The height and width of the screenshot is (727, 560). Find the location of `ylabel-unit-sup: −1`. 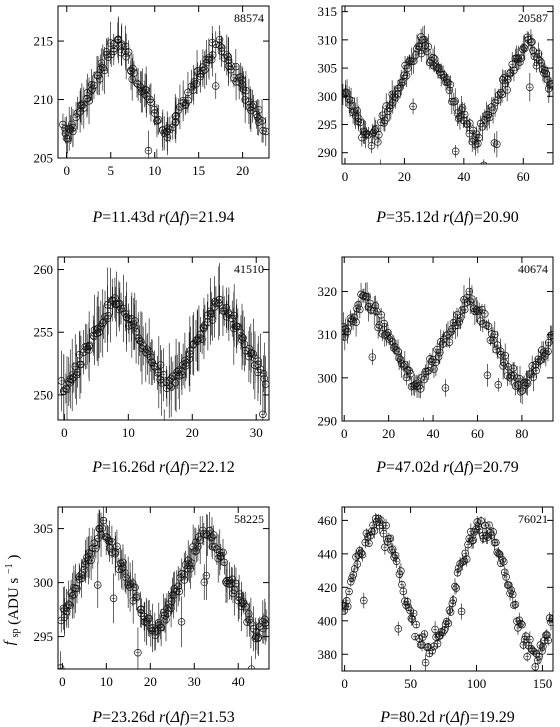

ylabel-unit-sup: −1 is located at coordinates (9, 568).